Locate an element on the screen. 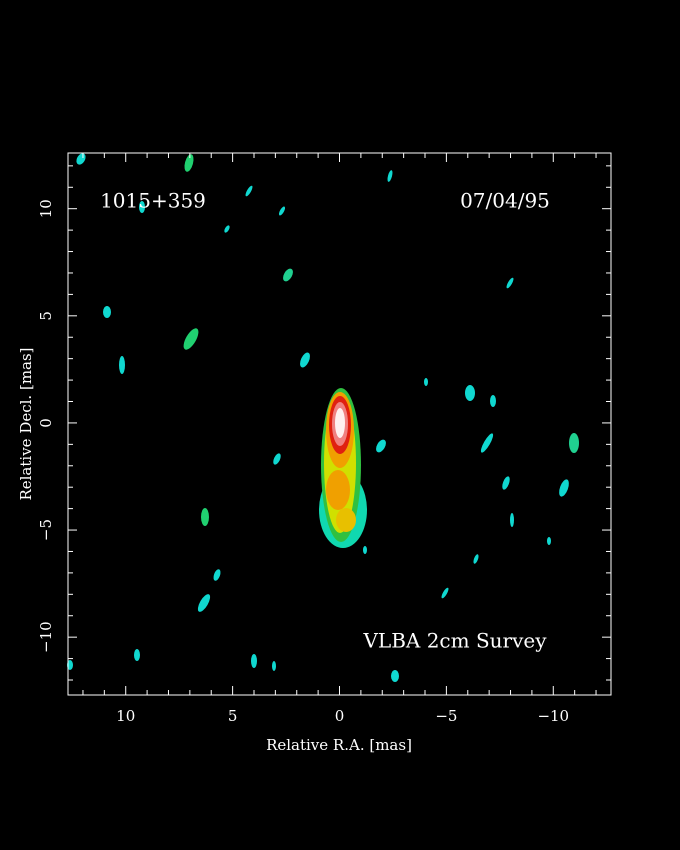  emission-core is located at coordinates (340, 423).